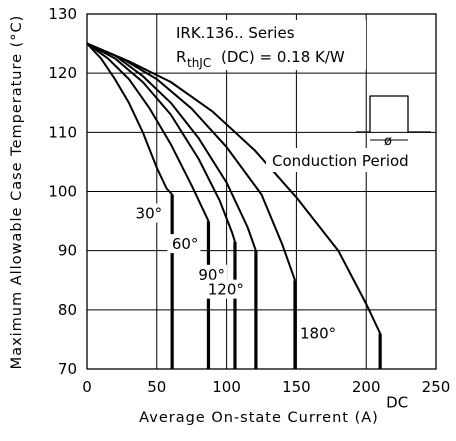  I want to click on curve-label: 180°, so click(318, 333).